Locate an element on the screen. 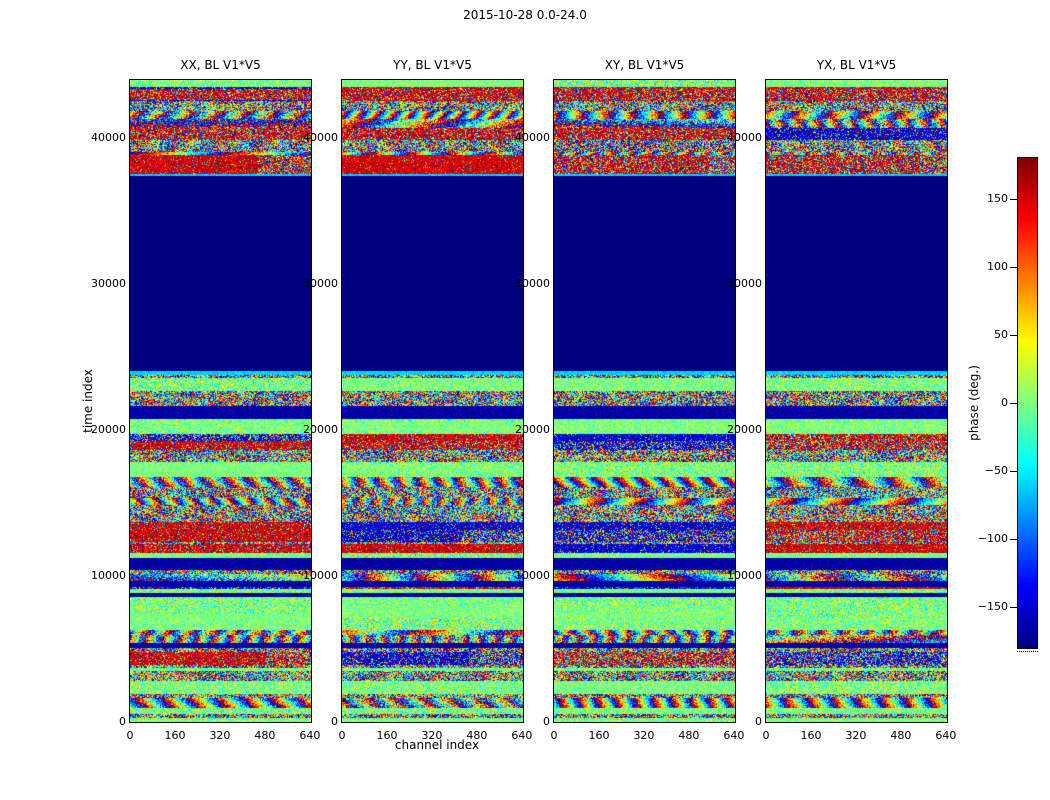  subplot-xy: XY, BL V1*V5 is located at coordinates (644, 390).